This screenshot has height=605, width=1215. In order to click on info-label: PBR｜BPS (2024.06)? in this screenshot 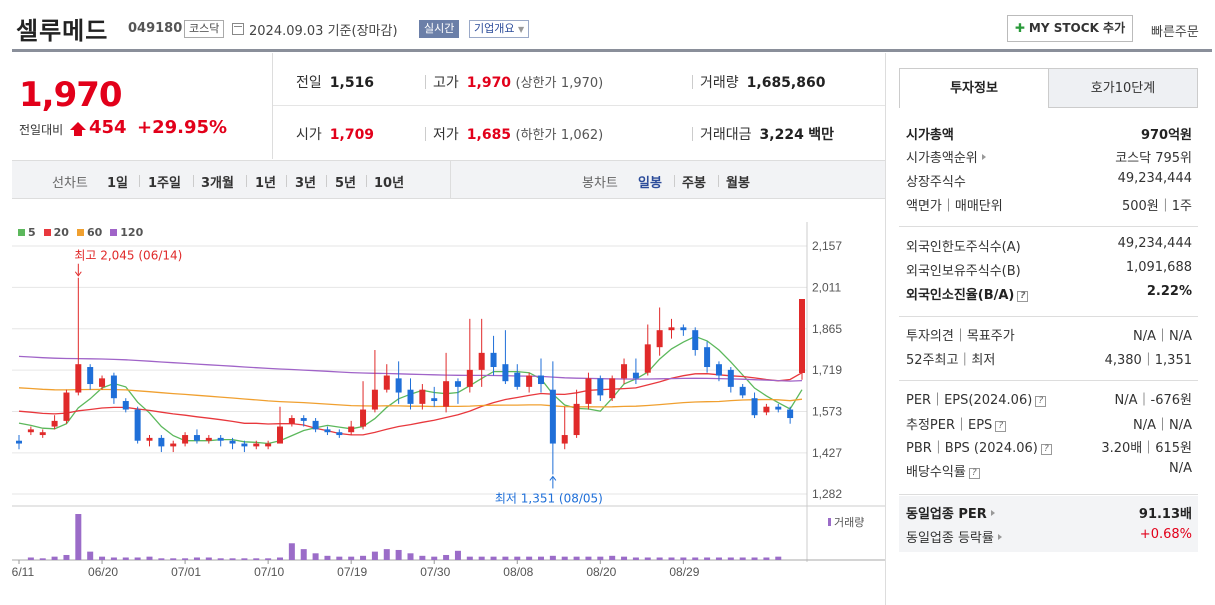, I will do `click(979, 446)`.